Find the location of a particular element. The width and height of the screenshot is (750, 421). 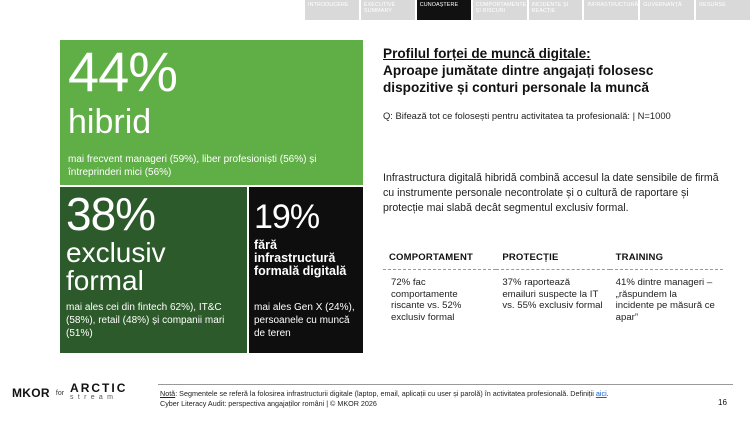

logo-arctic-stream: ARCTIC stream is located at coordinates (99, 391).